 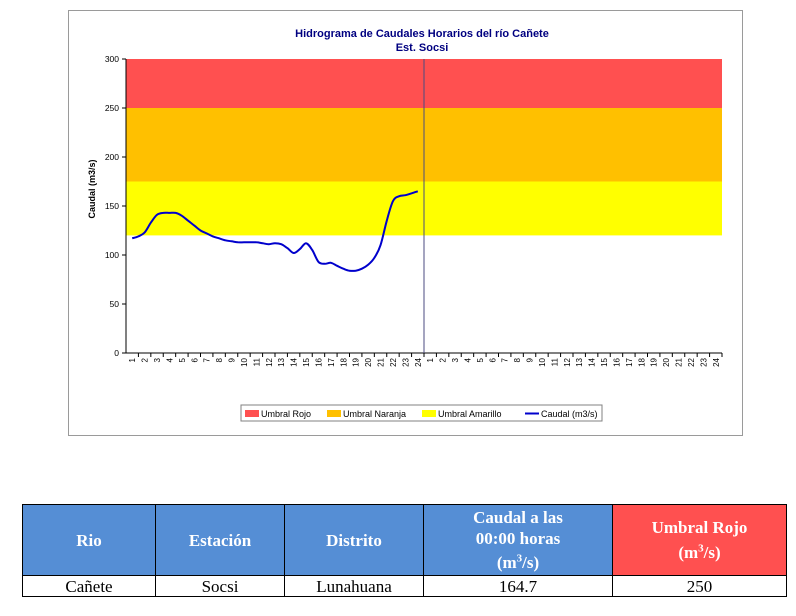 What do you see at coordinates (699, 552) in the screenshot?
I see `header-umbral-unit: (m3/s)` at bounding box center [699, 552].